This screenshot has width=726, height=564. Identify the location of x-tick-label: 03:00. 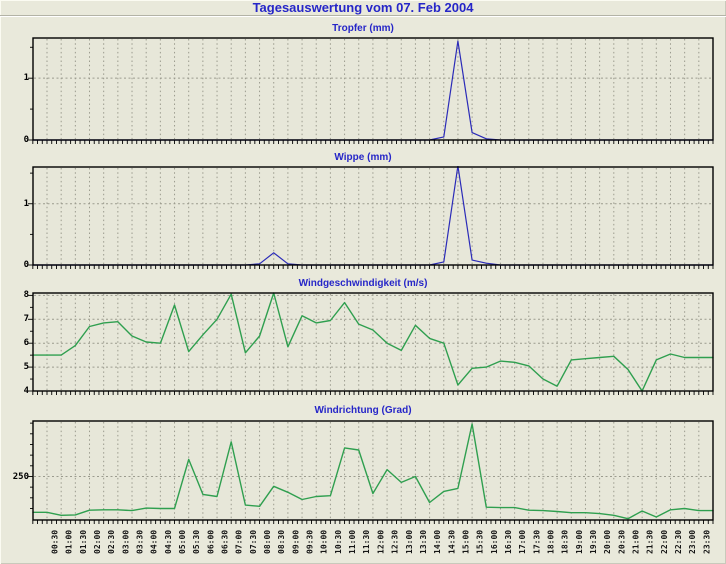
(126, 541).